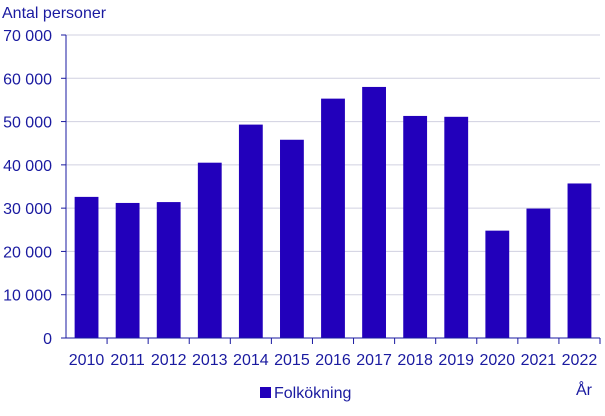  I want to click on x-tick-label: 2018, so click(415, 360).